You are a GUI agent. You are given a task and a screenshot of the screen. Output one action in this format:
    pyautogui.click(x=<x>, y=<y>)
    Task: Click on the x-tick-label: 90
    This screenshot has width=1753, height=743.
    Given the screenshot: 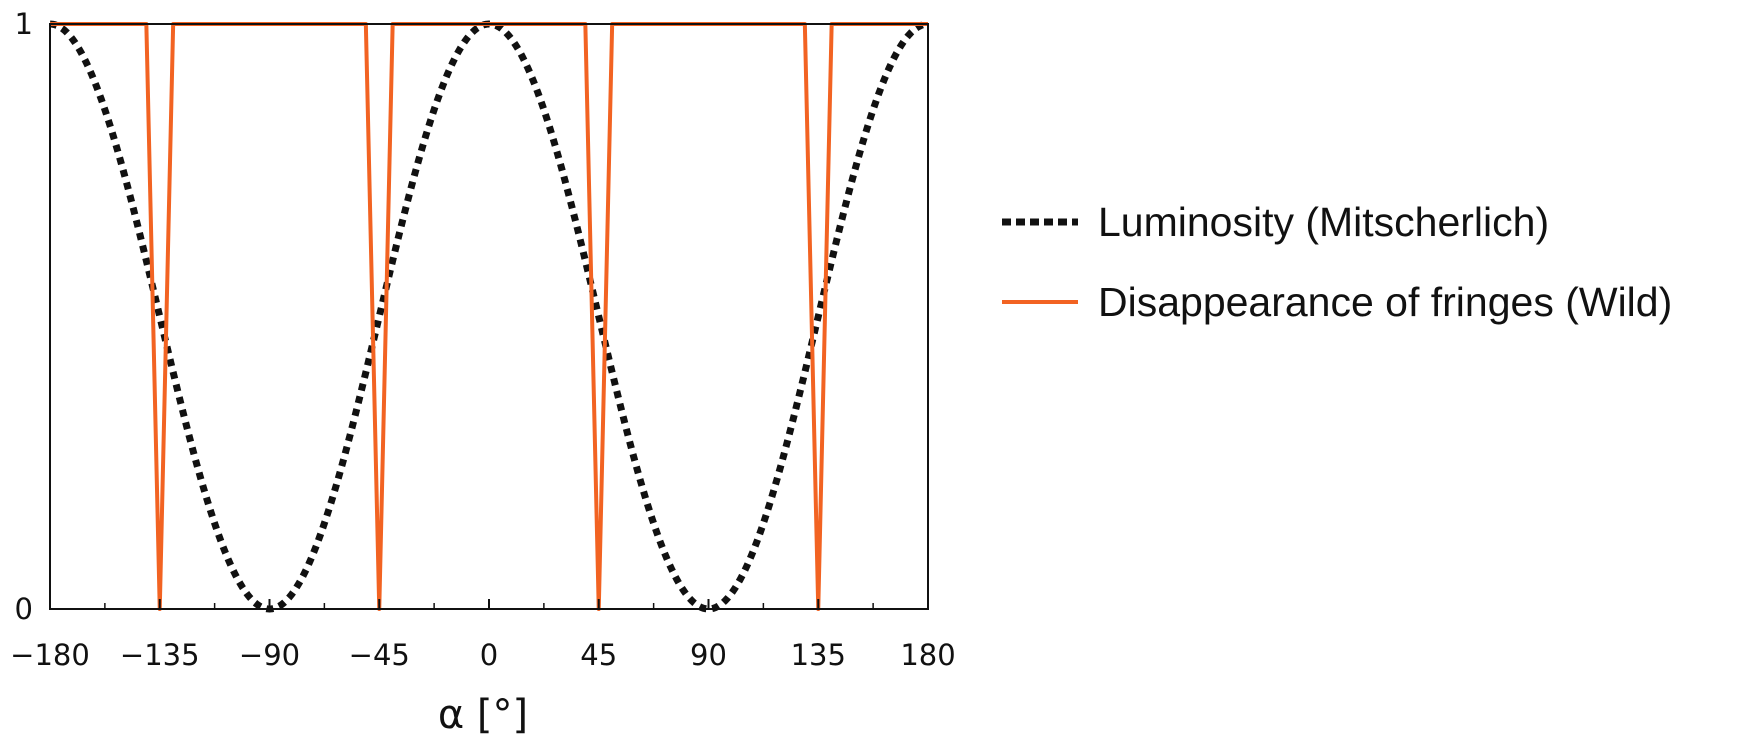 What is the action you would take?
    pyautogui.click(x=708, y=655)
    